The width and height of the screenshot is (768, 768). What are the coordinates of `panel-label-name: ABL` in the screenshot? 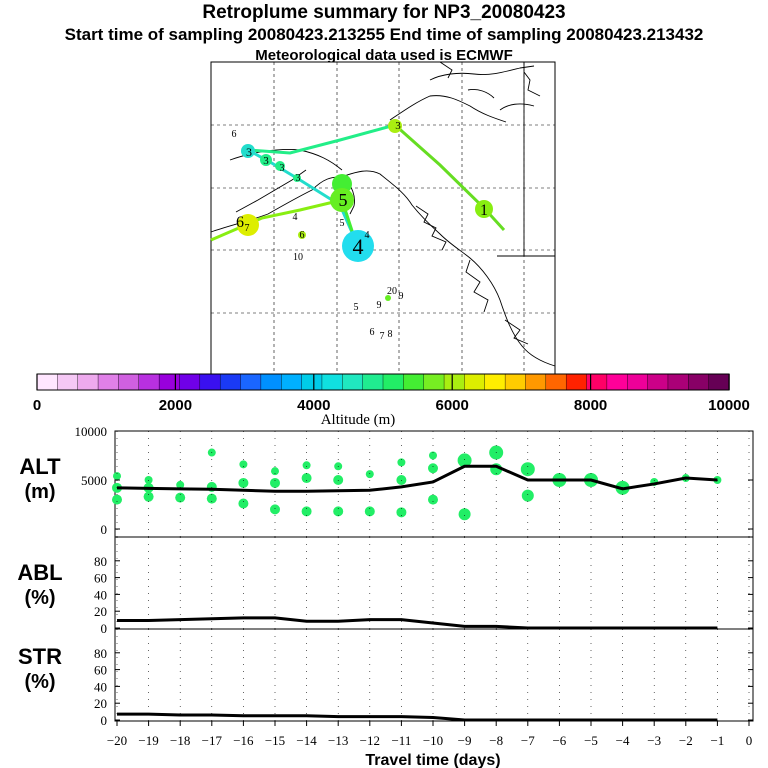 It's located at (39, 572).